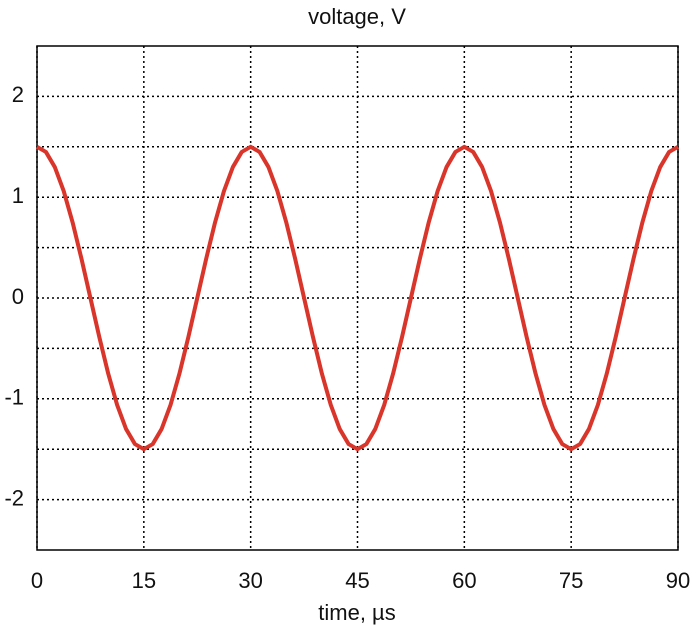  What do you see at coordinates (18, 195) in the screenshot?
I see `y-tick-label: 1` at bounding box center [18, 195].